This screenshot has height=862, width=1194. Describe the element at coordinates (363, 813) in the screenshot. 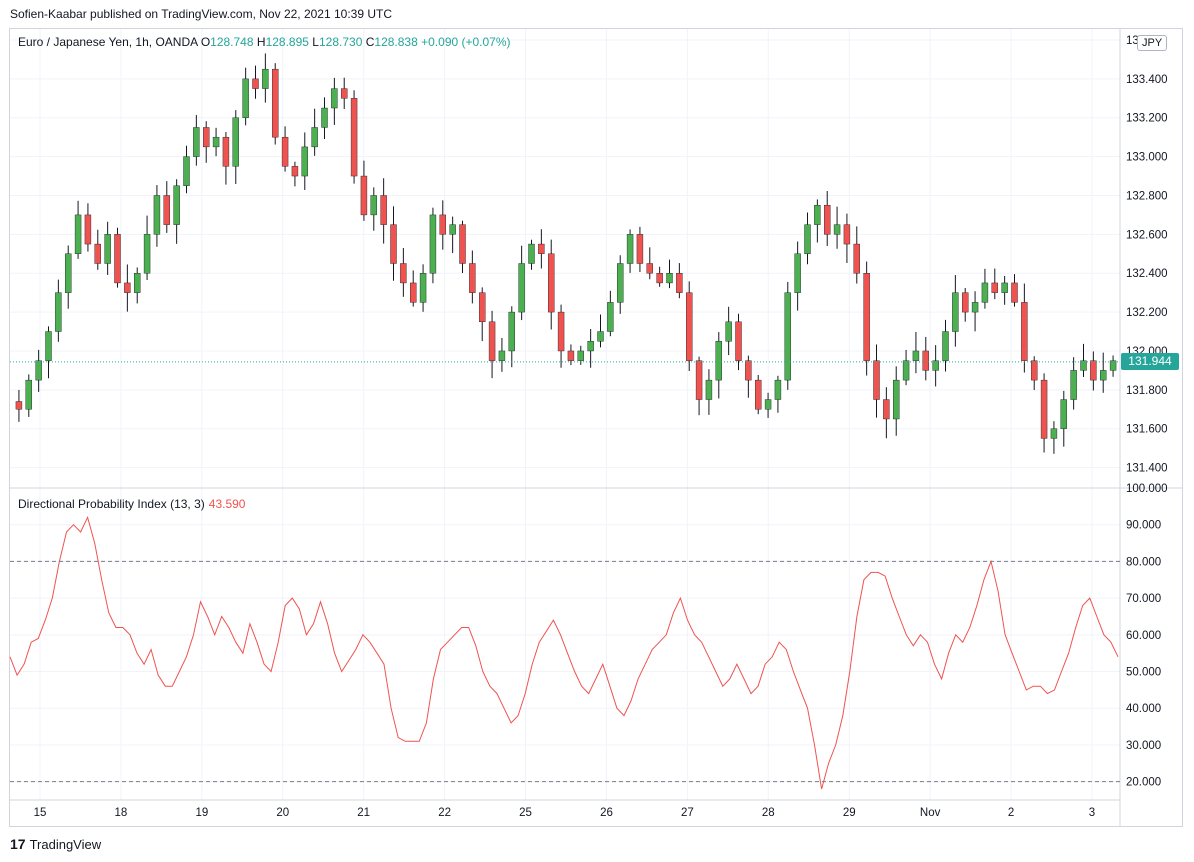

I see `x-tick-label: 21` at that location.